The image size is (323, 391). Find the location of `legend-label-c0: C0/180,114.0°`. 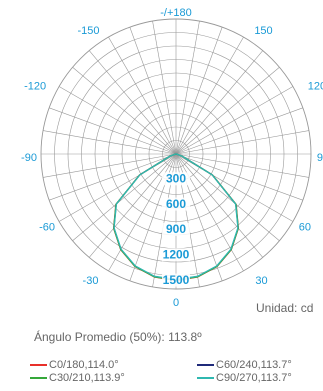

legend-label-c0: C0/180,114.0° is located at coordinates (84, 365).